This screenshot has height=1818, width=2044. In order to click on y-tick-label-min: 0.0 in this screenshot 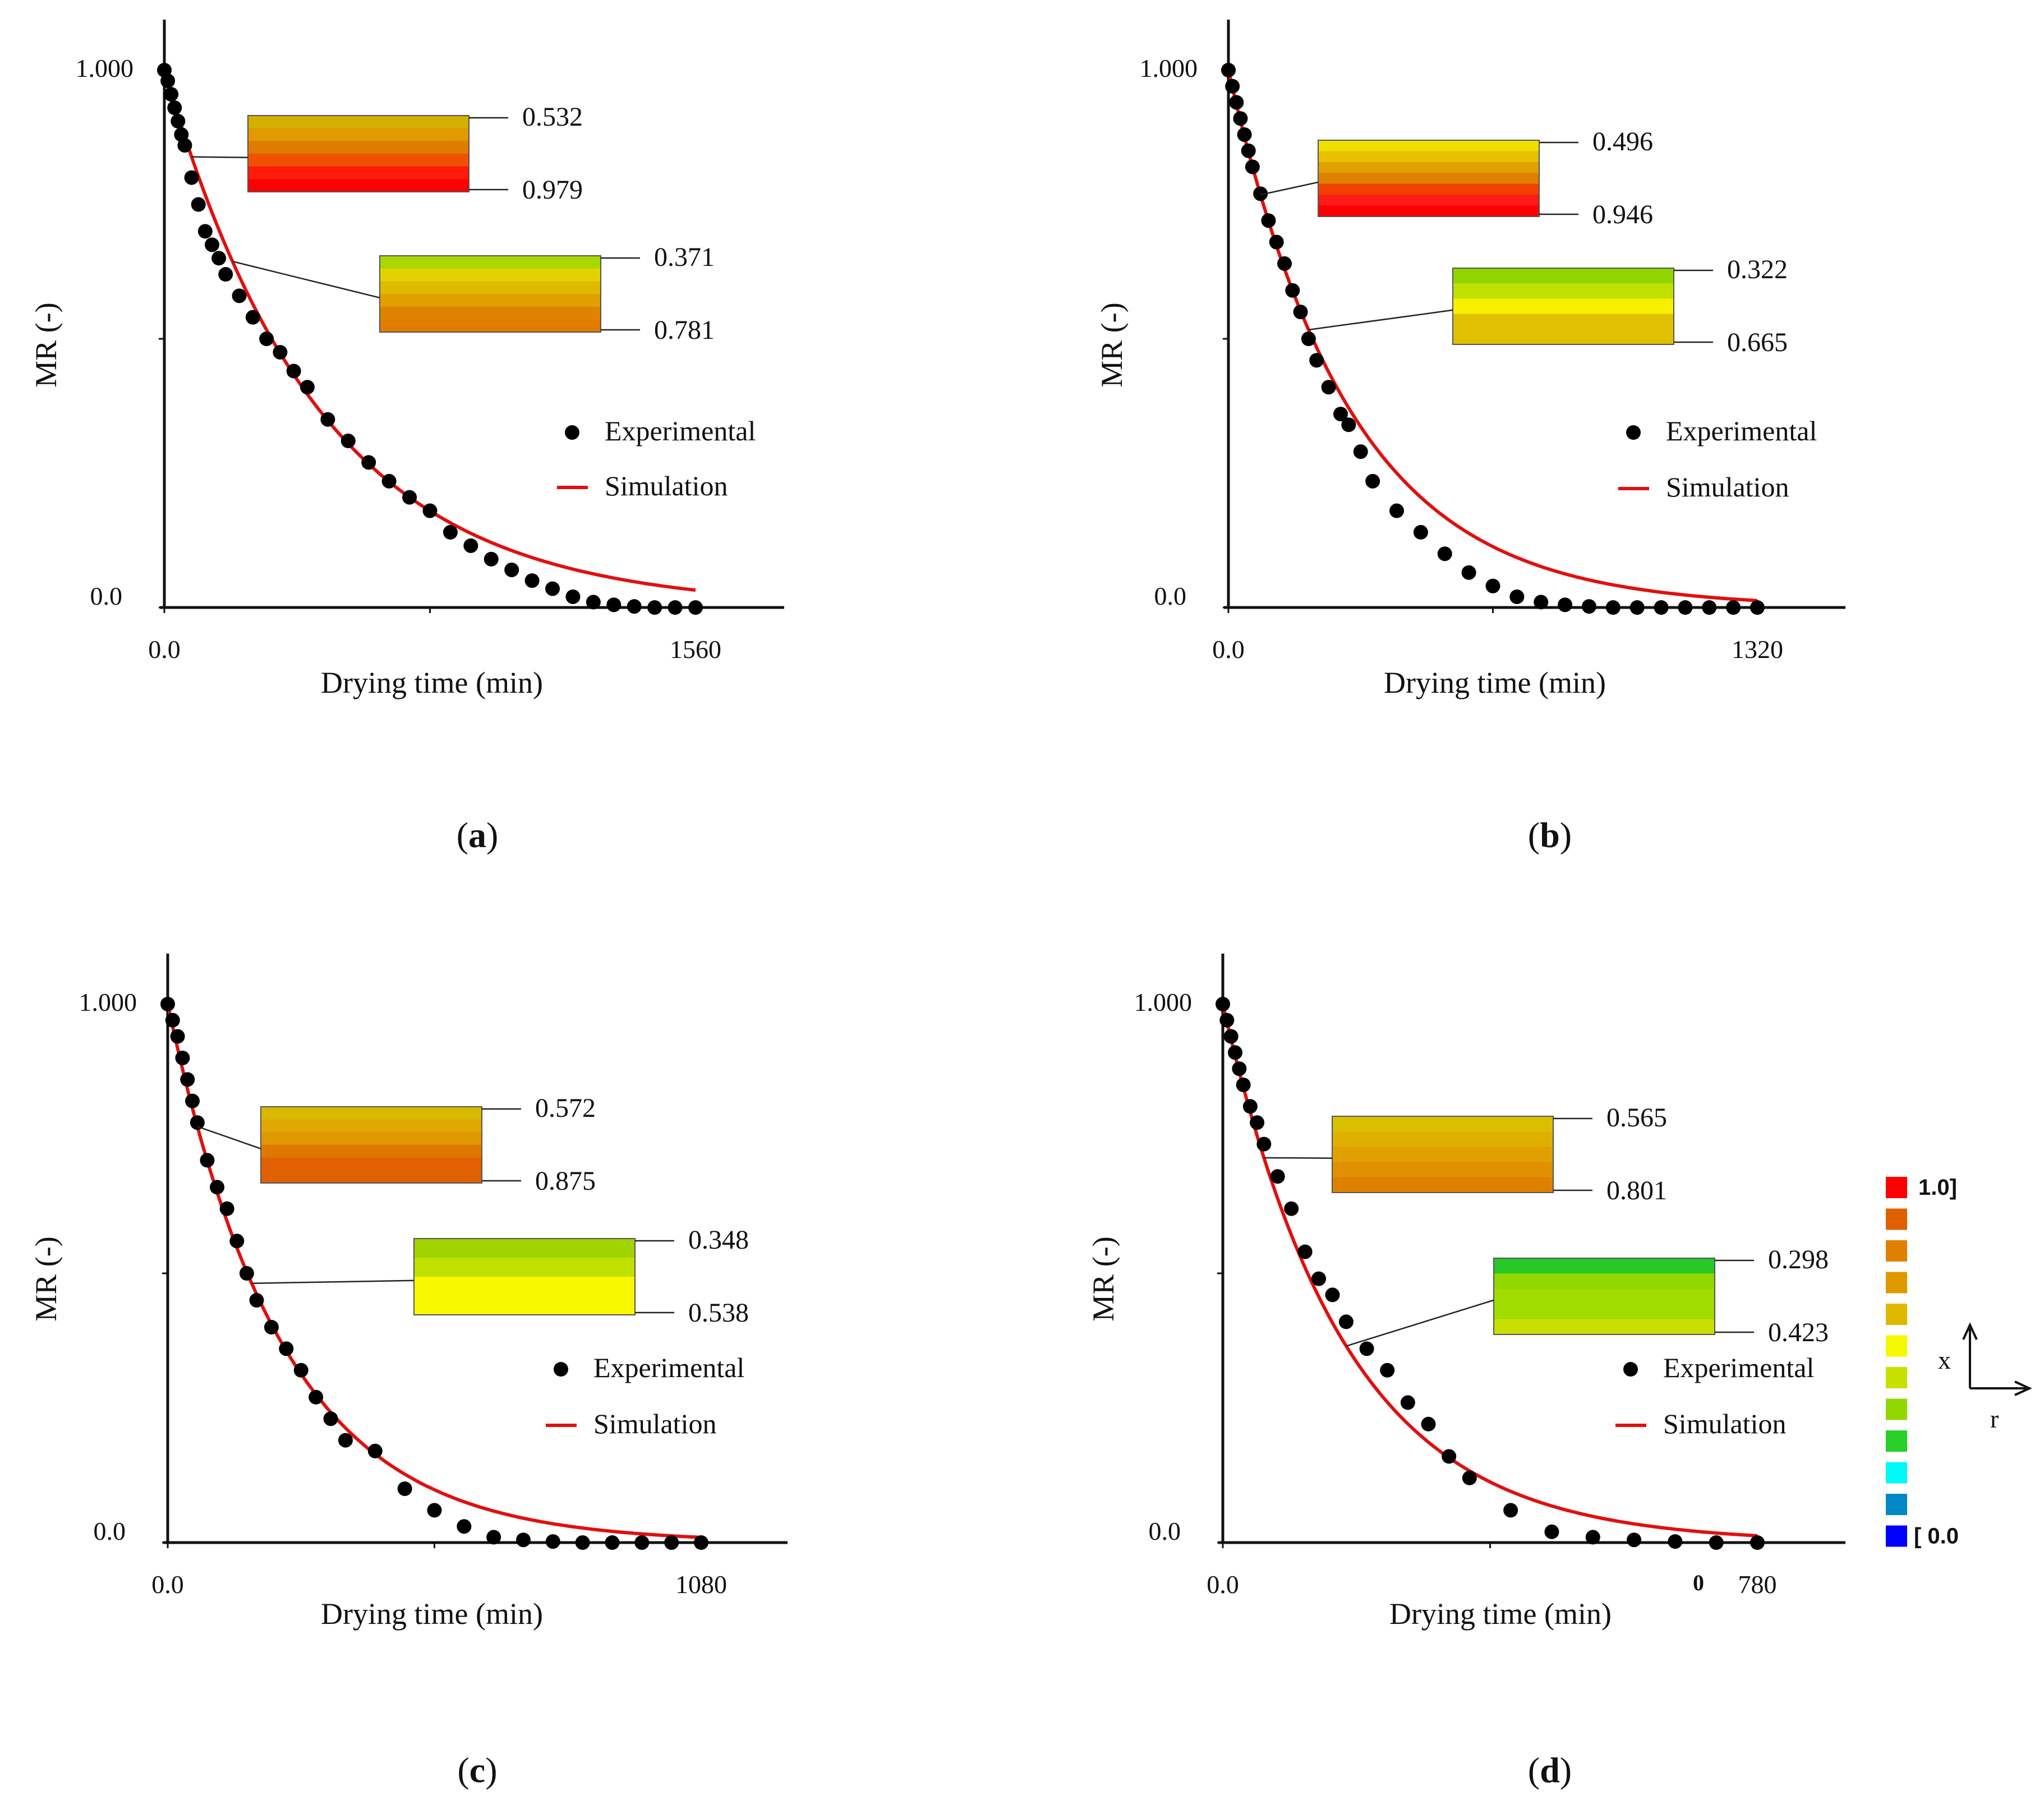, I will do `click(110, 1531)`.